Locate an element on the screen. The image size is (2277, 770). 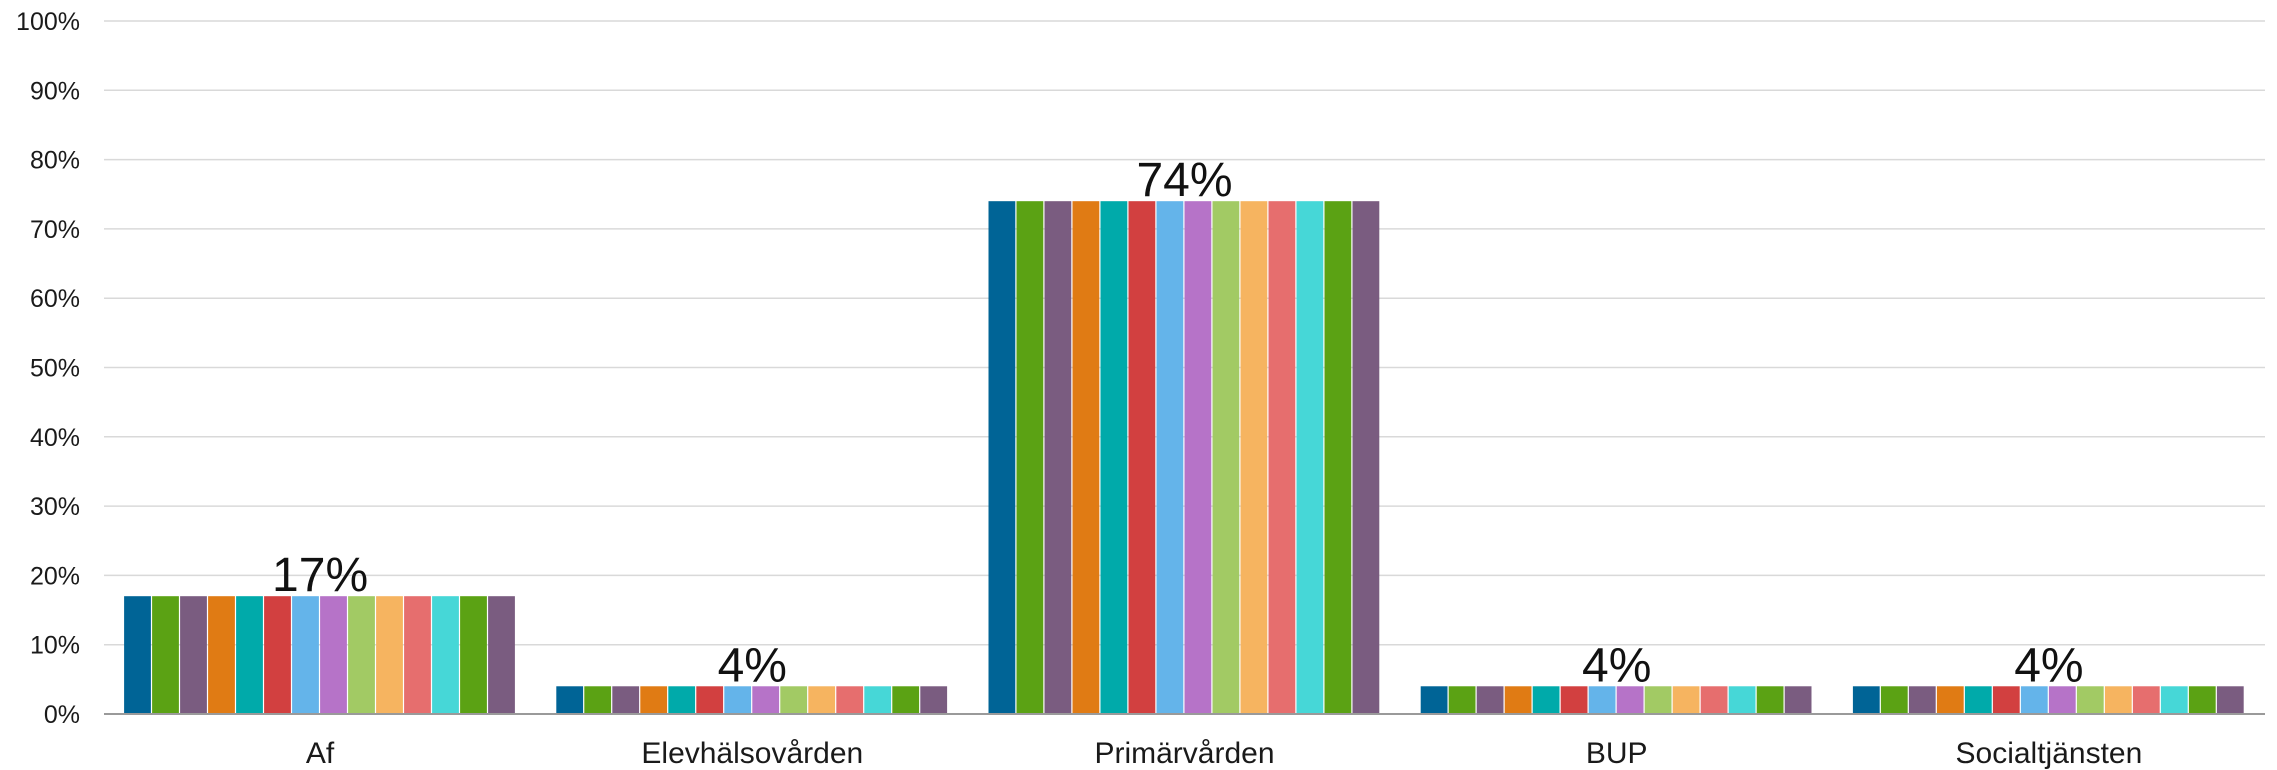
y-tick-label: 40% is located at coordinates (55, 438).